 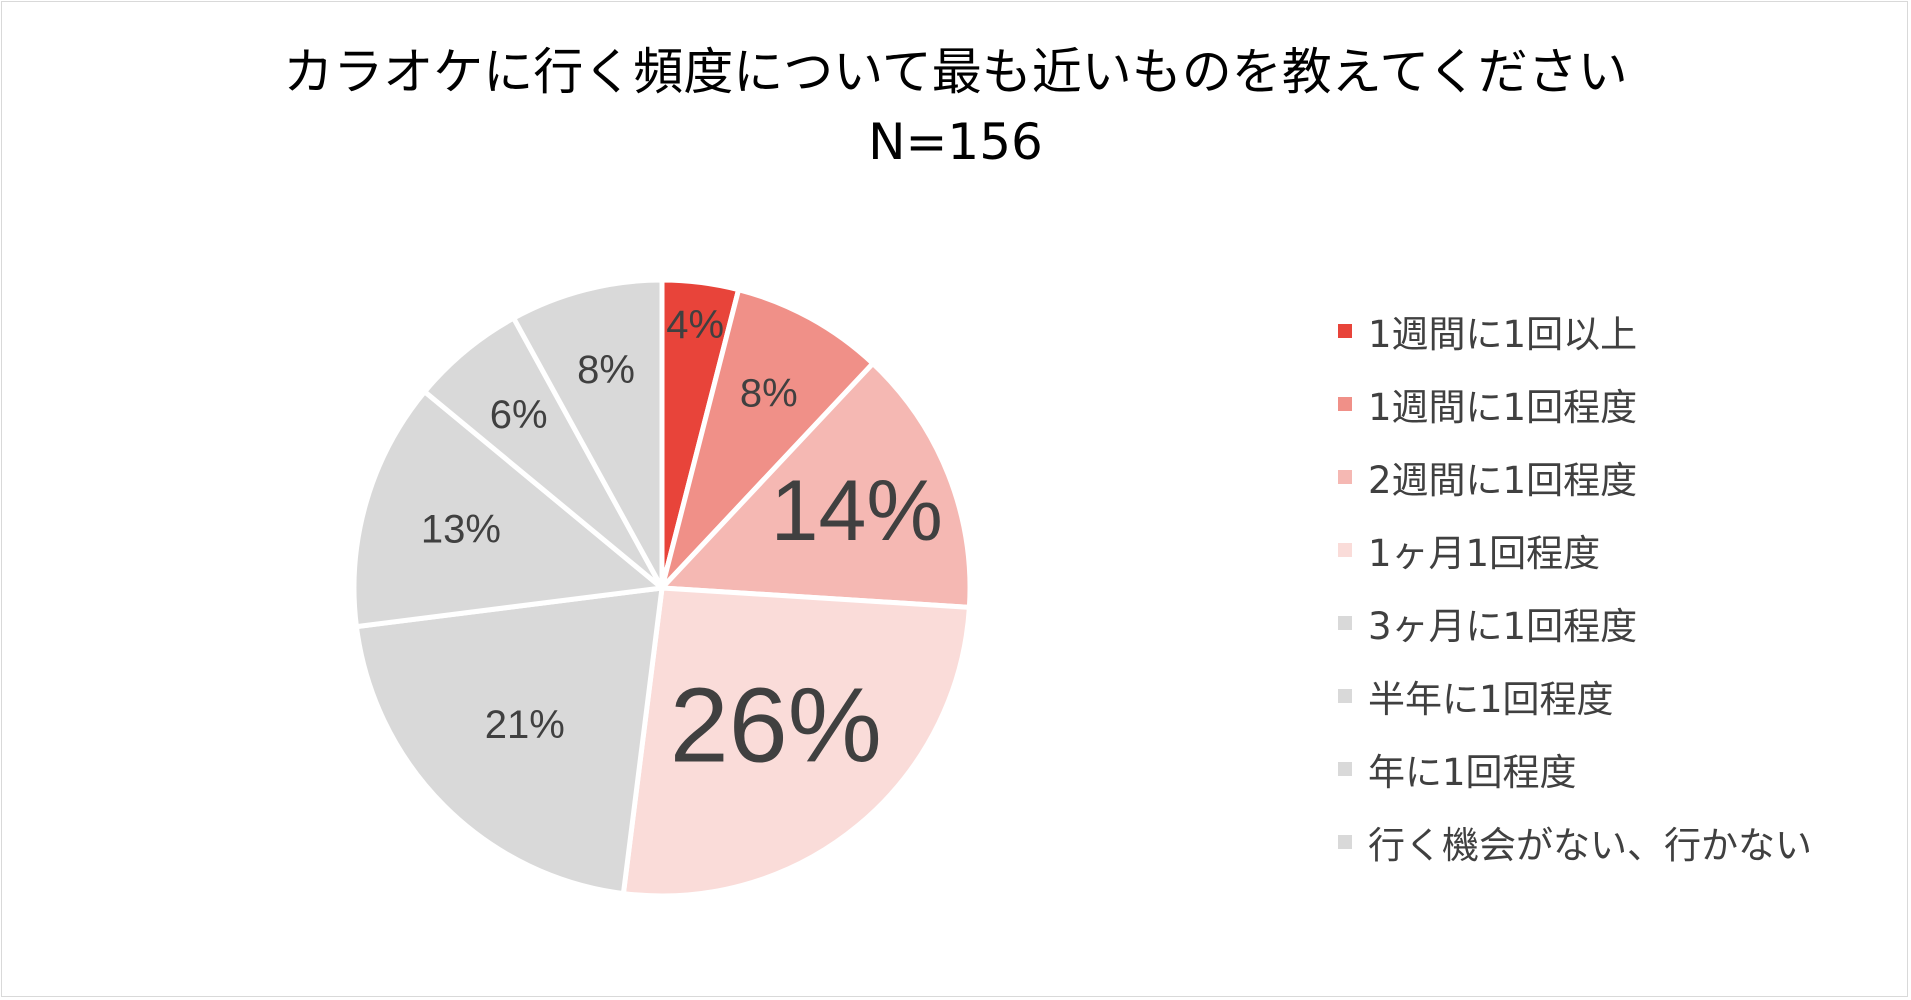 I want to click on legend-label-5: 3ヶ月に1回程度, so click(x=1503, y=626).